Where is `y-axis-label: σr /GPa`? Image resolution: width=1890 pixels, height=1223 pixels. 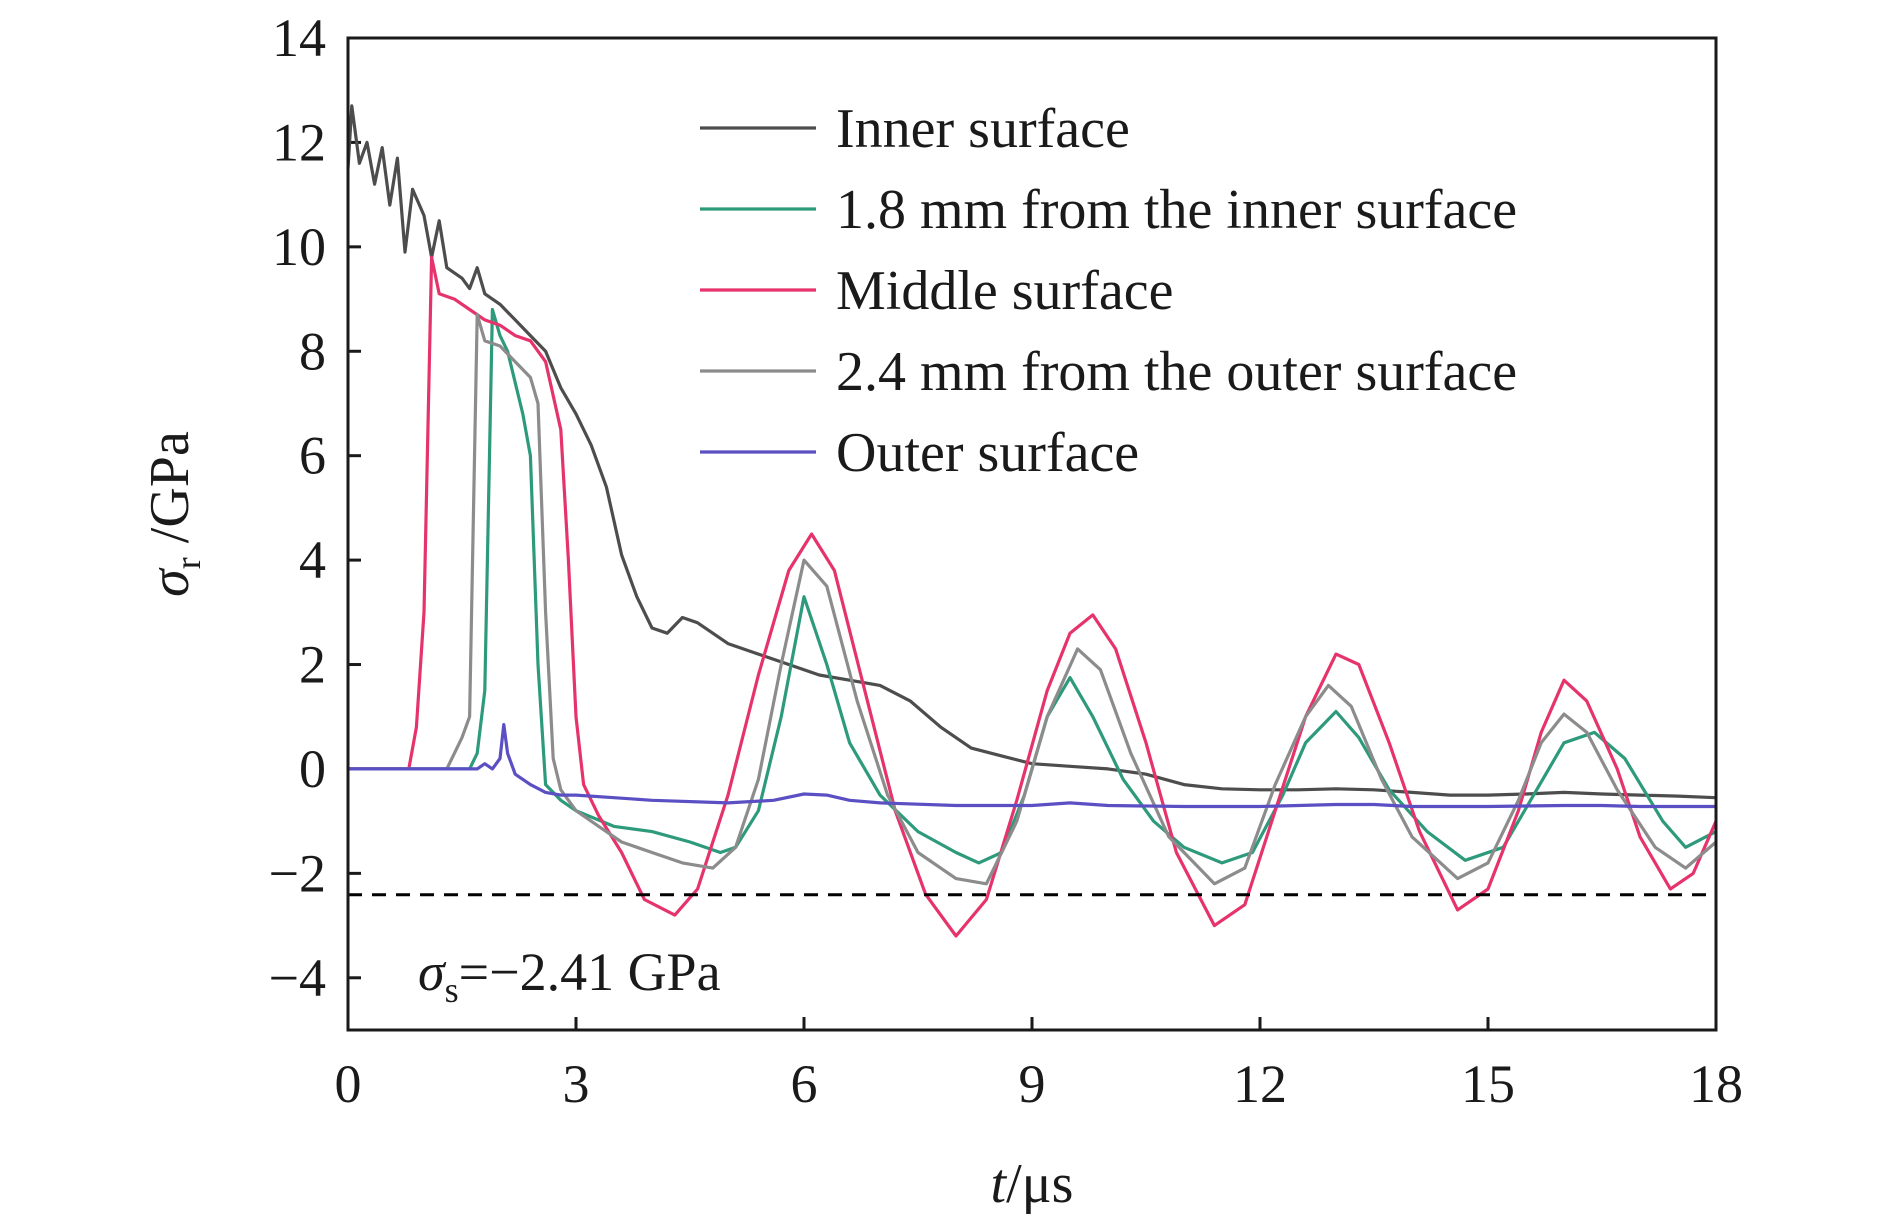 y-axis-label: σr /GPa is located at coordinates (173, 514).